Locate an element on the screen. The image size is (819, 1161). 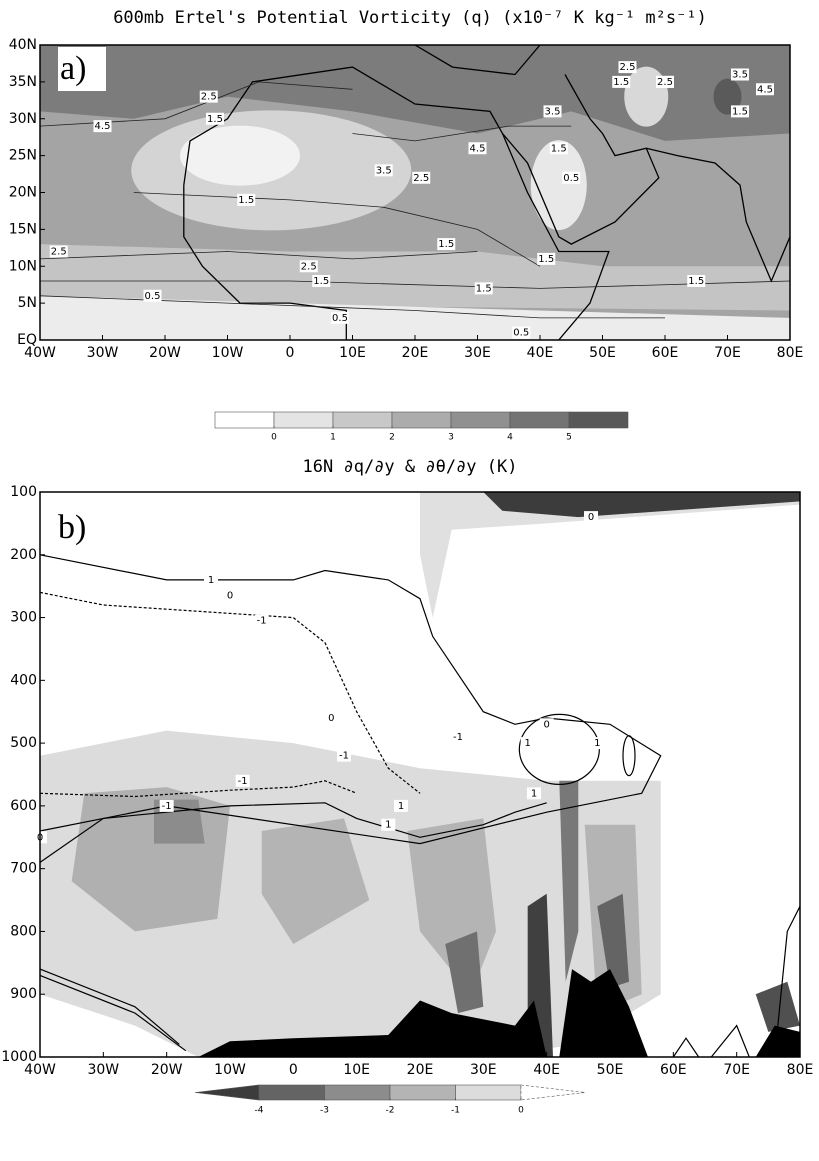
y-tick-label: 40N is located at coordinates (23, 45).